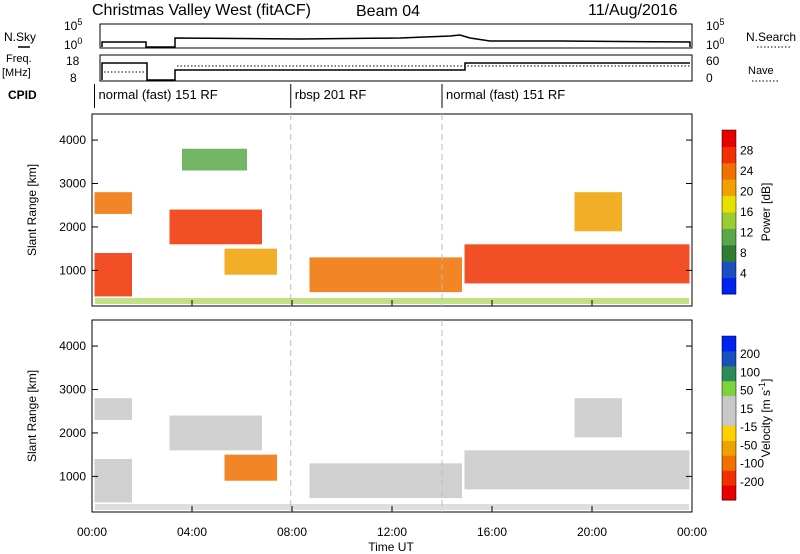 This screenshot has height=554, width=800. I want to click on nsky-label: N.Sky, so click(20, 37).